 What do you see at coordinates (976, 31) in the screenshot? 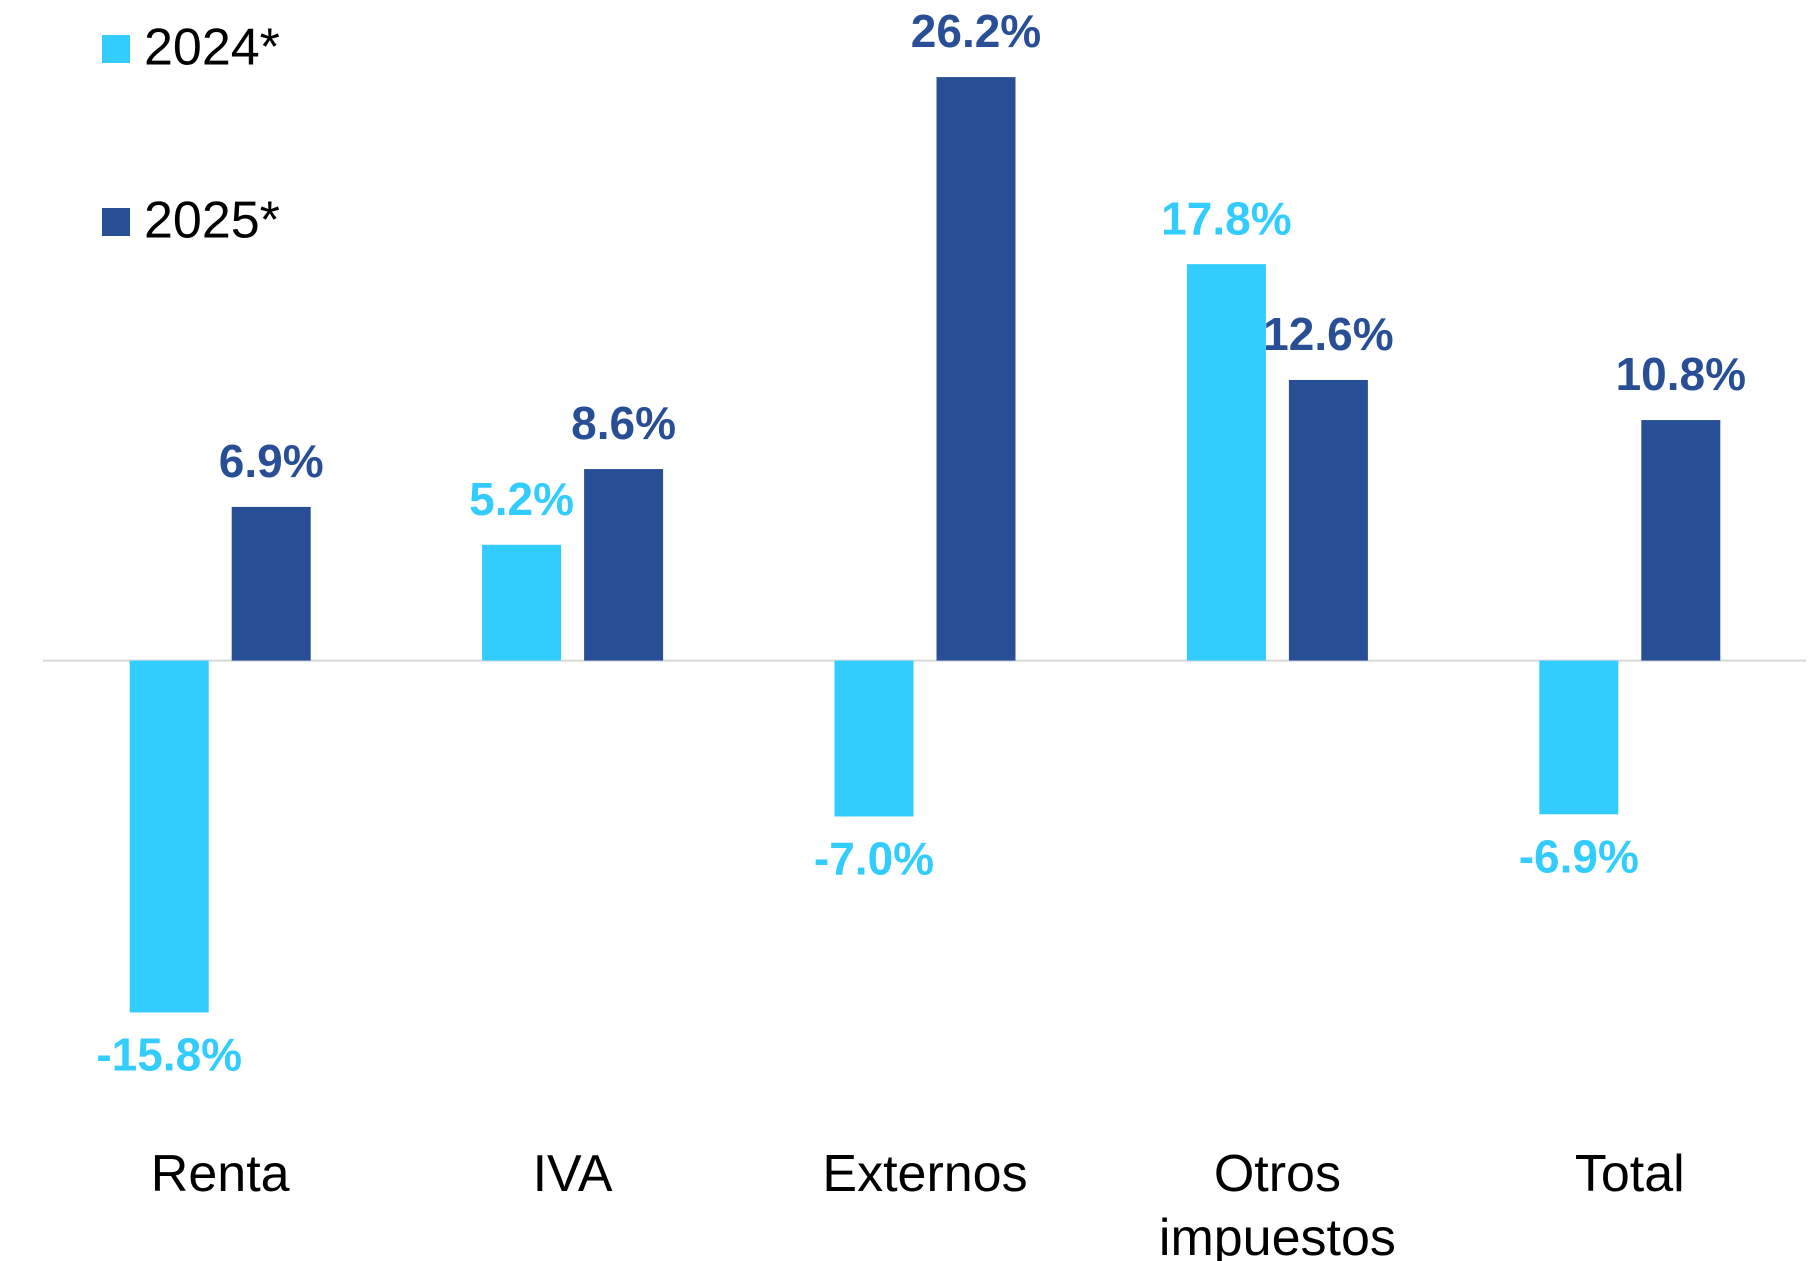
I see `value-label: 26.2%` at bounding box center [976, 31].